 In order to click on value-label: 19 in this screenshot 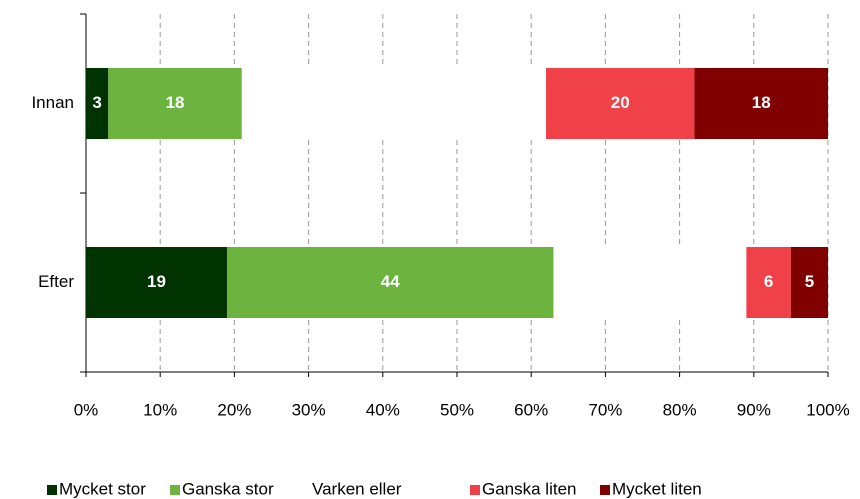, I will do `click(156, 281)`.